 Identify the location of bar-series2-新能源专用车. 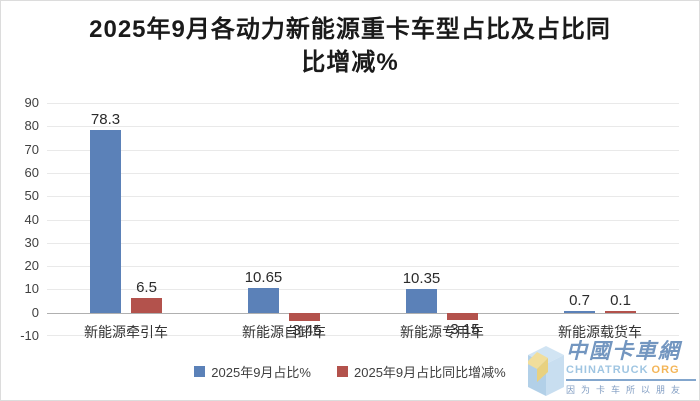
(462, 316).